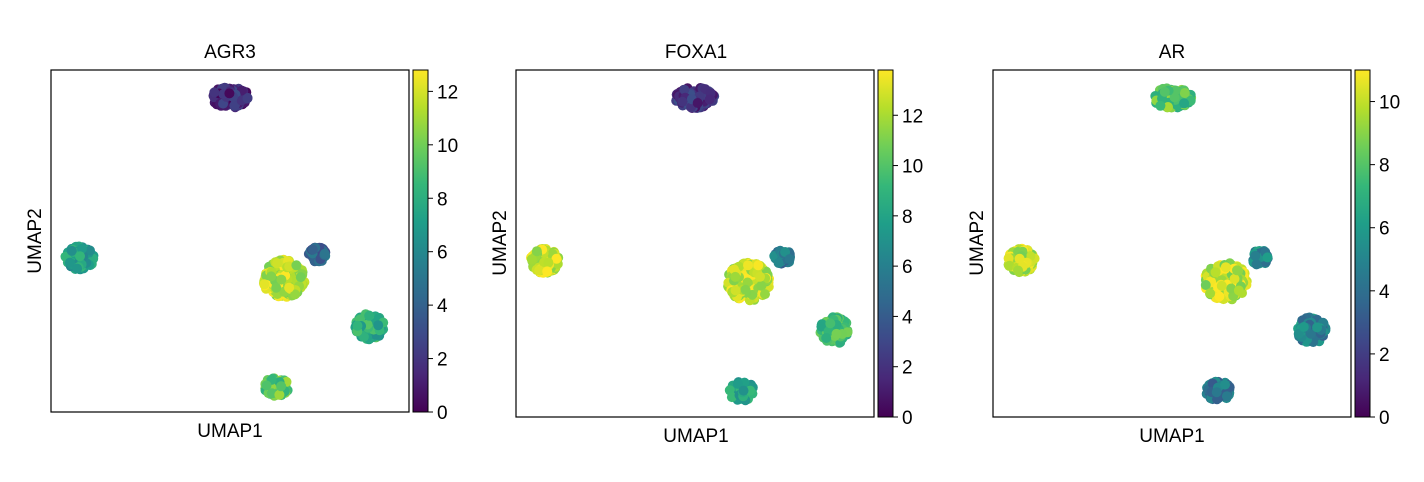 This screenshot has width=1424, height=482. What do you see at coordinates (900, 249) in the screenshot?
I see `colorbar-foxa1: 0 2 4 6 8 10 12` at bounding box center [900, 249].